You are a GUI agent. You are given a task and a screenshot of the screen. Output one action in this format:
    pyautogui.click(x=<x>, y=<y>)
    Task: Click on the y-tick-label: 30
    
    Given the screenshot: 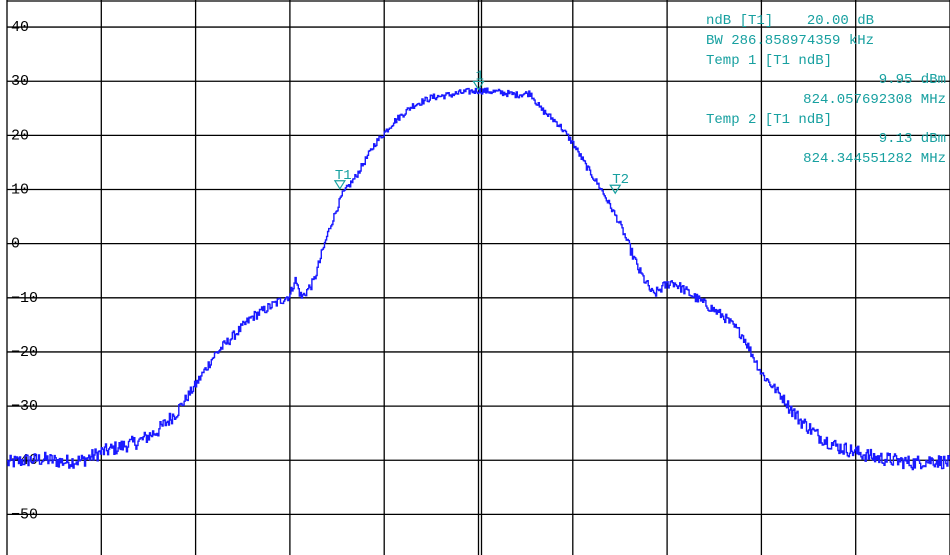 What is the action you would take?
    pyautogui.click(x=20, y=81)
    